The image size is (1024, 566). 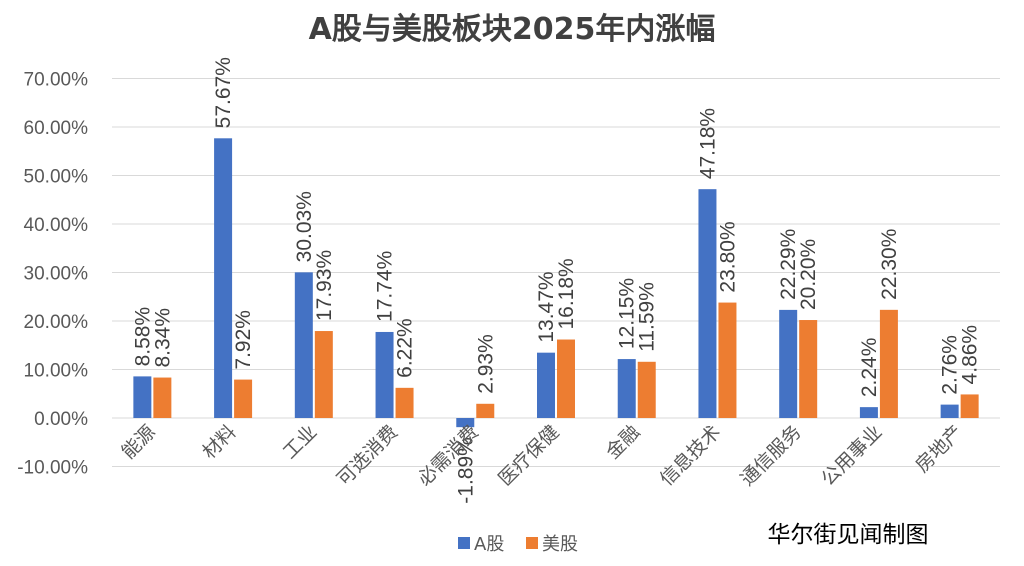 I want to click on data-label: 20.20%, so click(x=808, y=274).